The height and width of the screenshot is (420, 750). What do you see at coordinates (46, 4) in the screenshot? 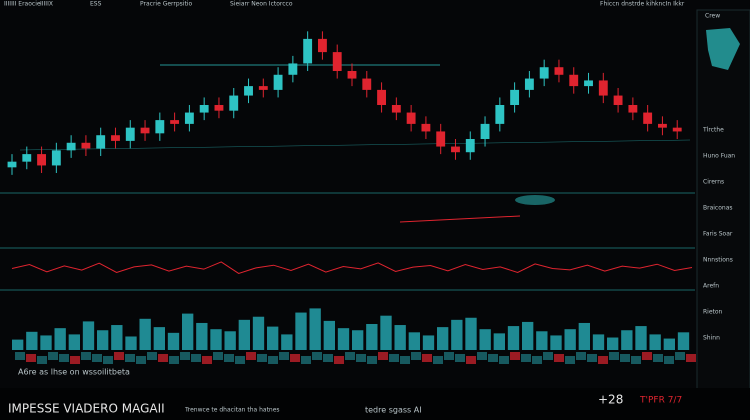
I see `header-tab: IIIIIX` at bounding box center [46, 4].